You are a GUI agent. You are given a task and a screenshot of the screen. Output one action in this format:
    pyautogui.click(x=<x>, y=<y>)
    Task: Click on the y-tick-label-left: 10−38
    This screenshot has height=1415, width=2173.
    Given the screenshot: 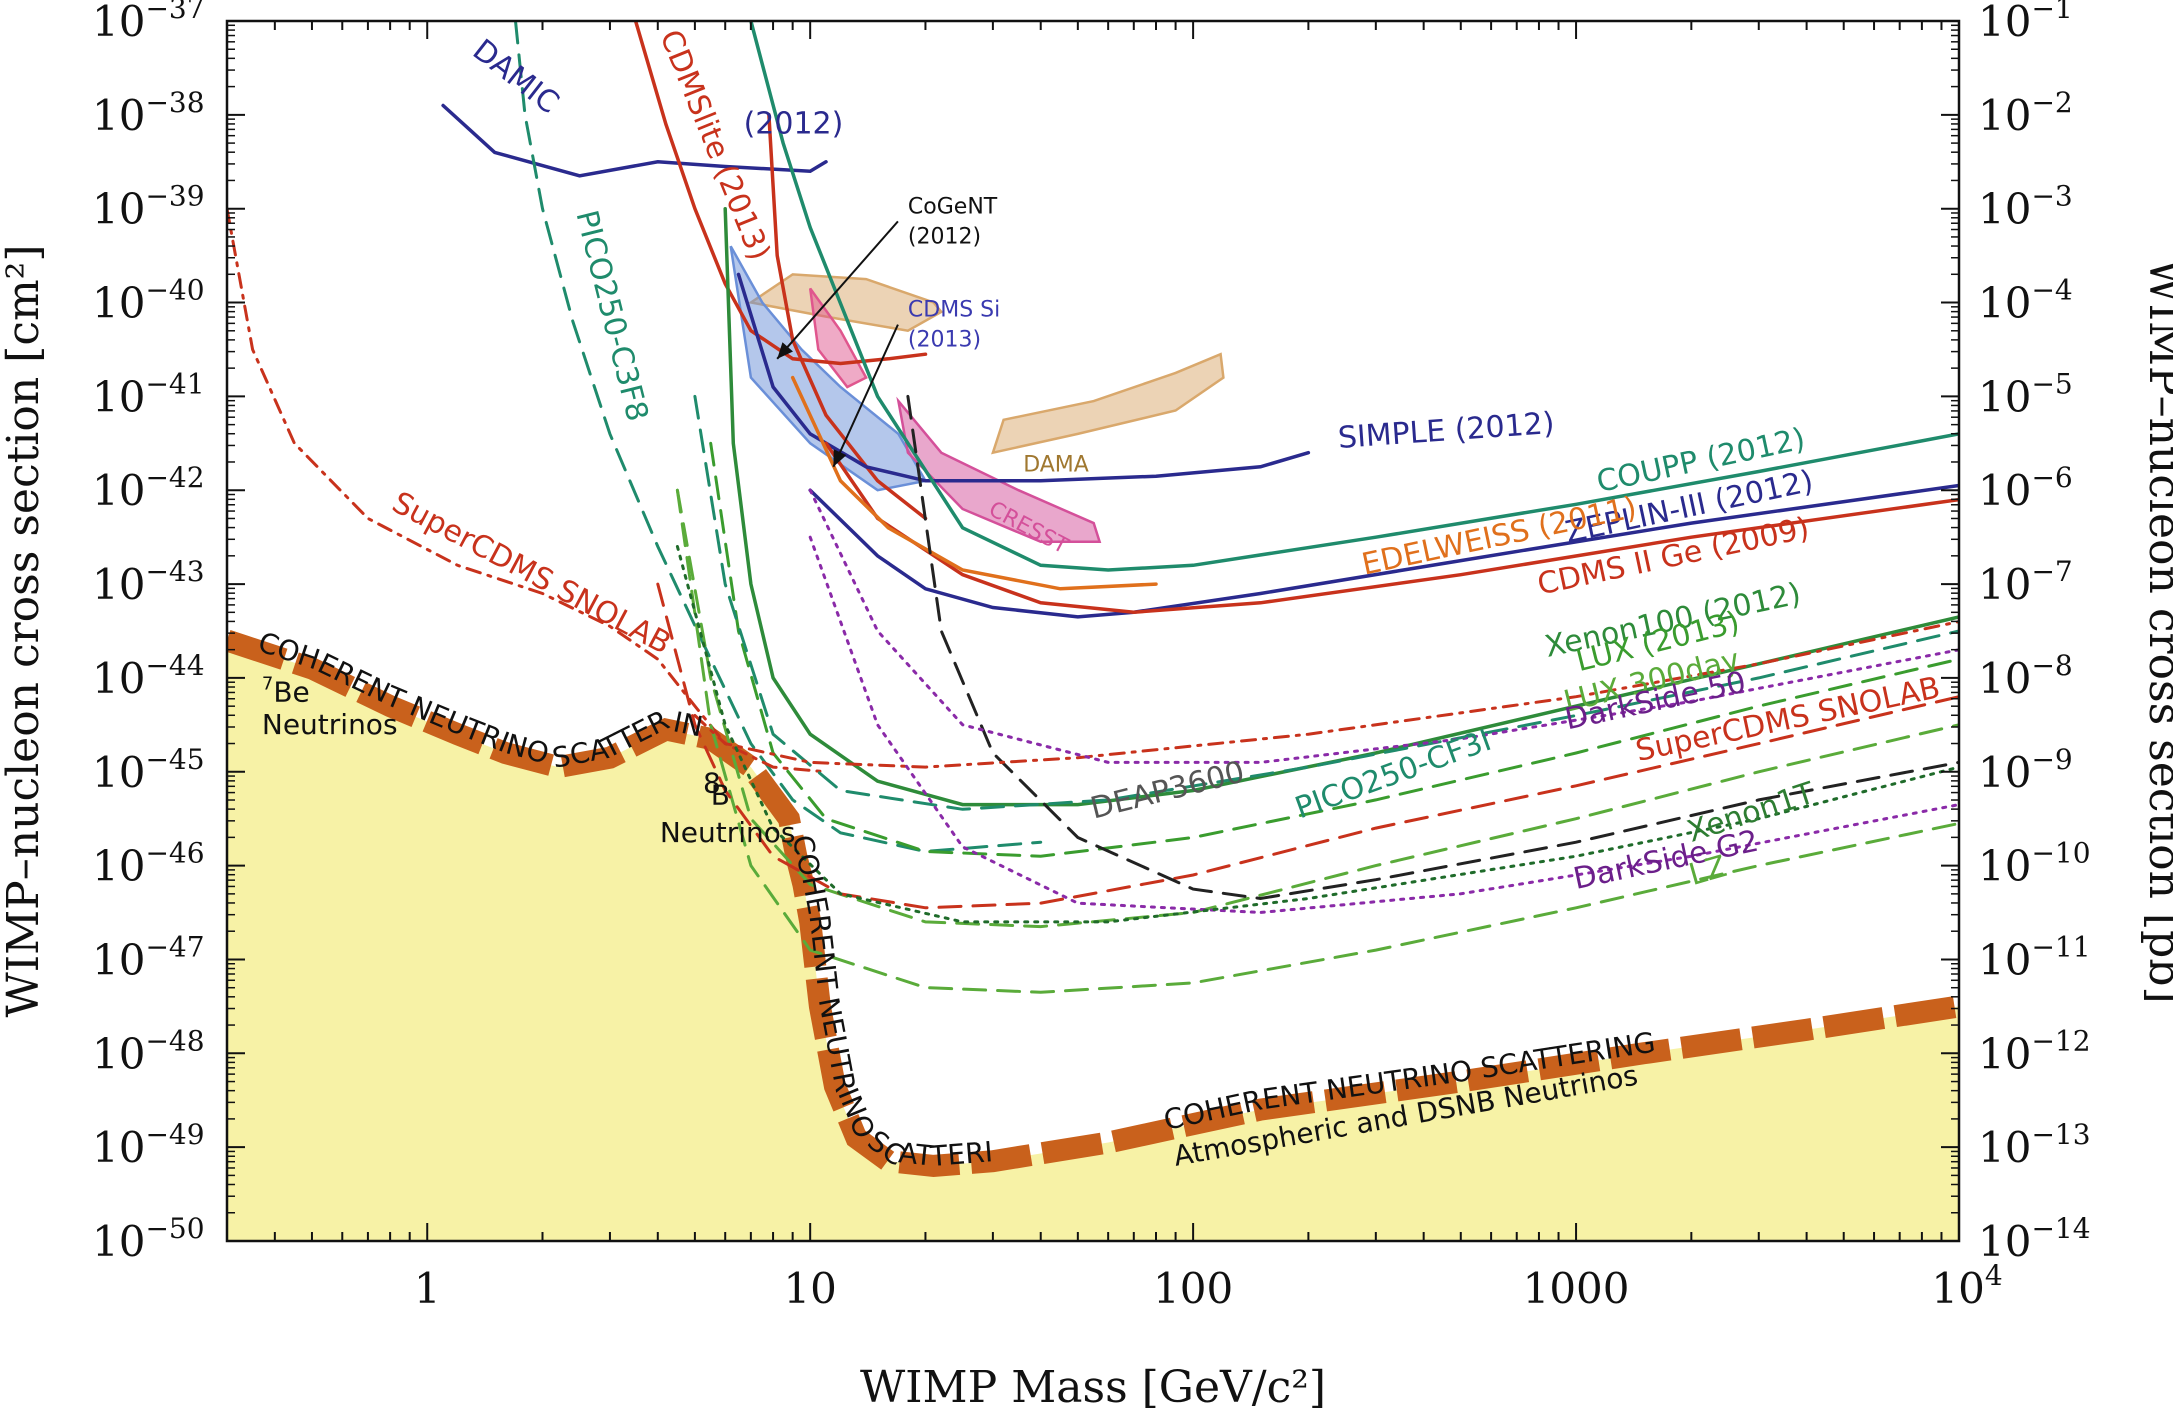 What is the action you would take?
    pyautogui.click(x=148, y=113)
    